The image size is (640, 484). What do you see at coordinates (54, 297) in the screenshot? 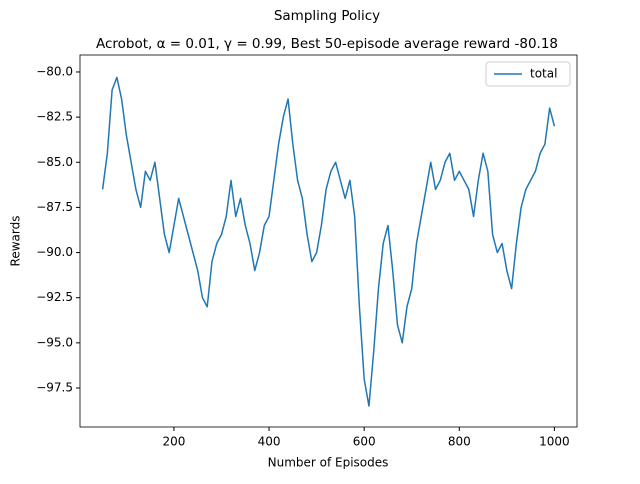
I see `y-tick-label: −92.5` at bounding box center [54, 297].